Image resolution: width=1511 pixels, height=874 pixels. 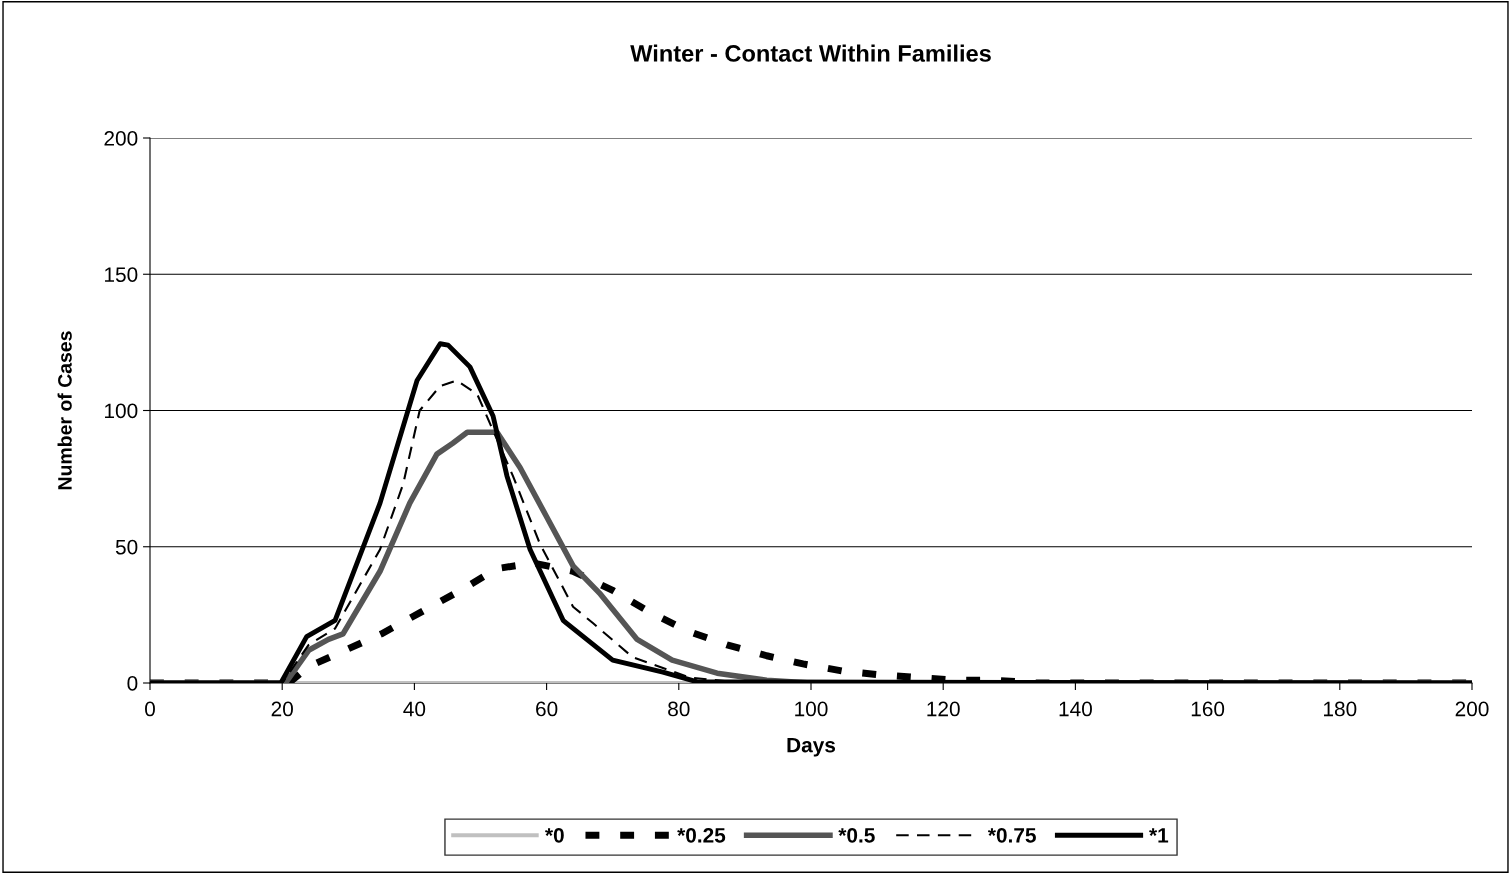 What do you see at coordinates (943, 709) in the screenshot?
I see `x-tick-label: 120` at bounding box center [943, 709].